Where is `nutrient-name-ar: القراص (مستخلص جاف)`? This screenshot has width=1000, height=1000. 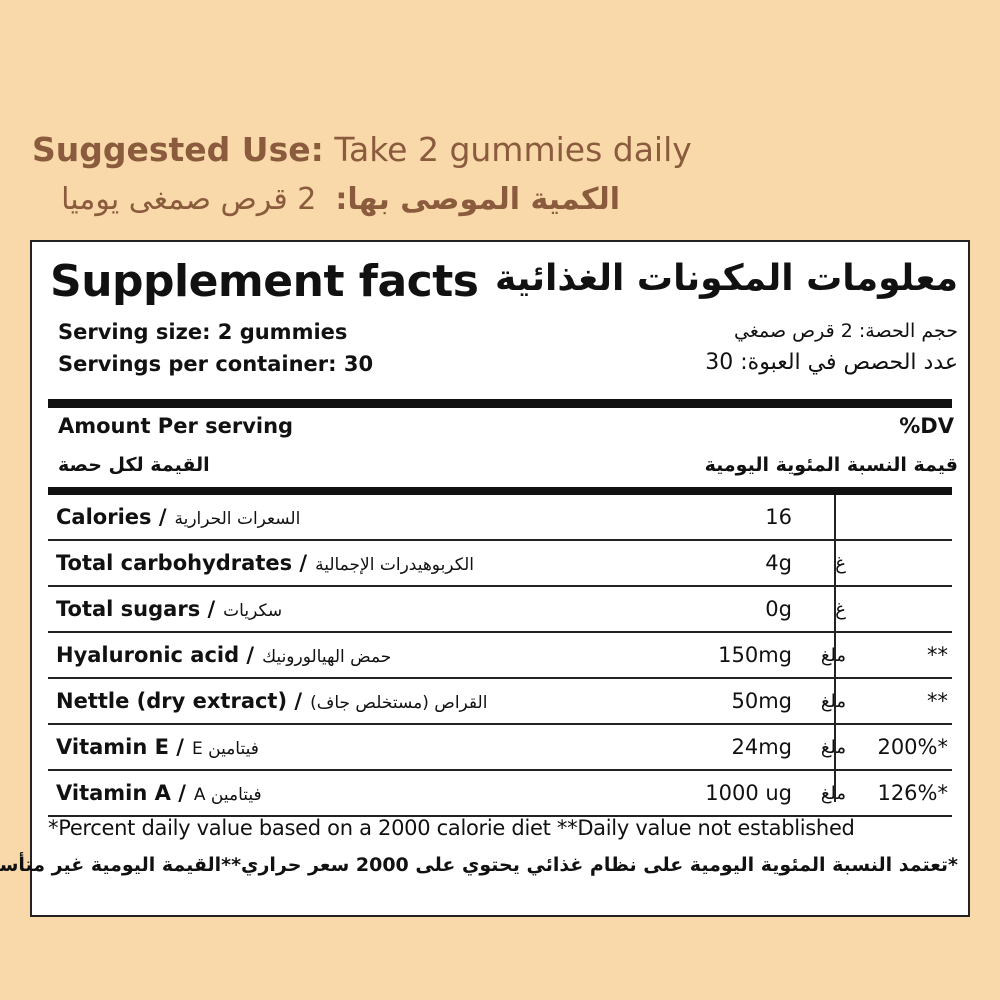 nutrient-name-ar: القراص (مستخلص جاف) is located at coordinates (399, 703).